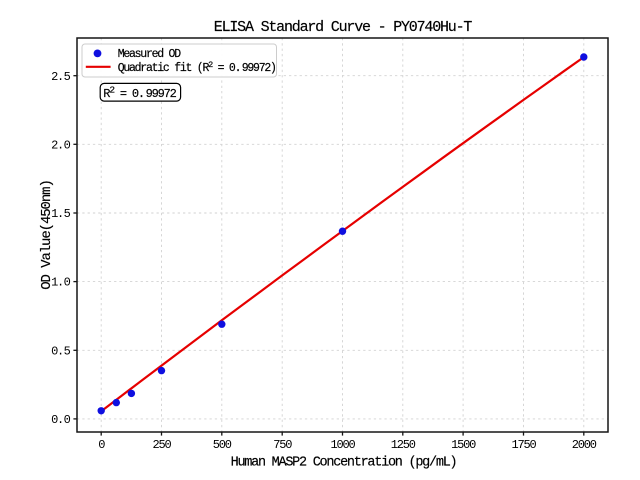 The width and height of the screenshot is (640, 480). Describe the element at coordinates (61, 351) in the screenshot. I see `svg-text: 0.5` at that location.